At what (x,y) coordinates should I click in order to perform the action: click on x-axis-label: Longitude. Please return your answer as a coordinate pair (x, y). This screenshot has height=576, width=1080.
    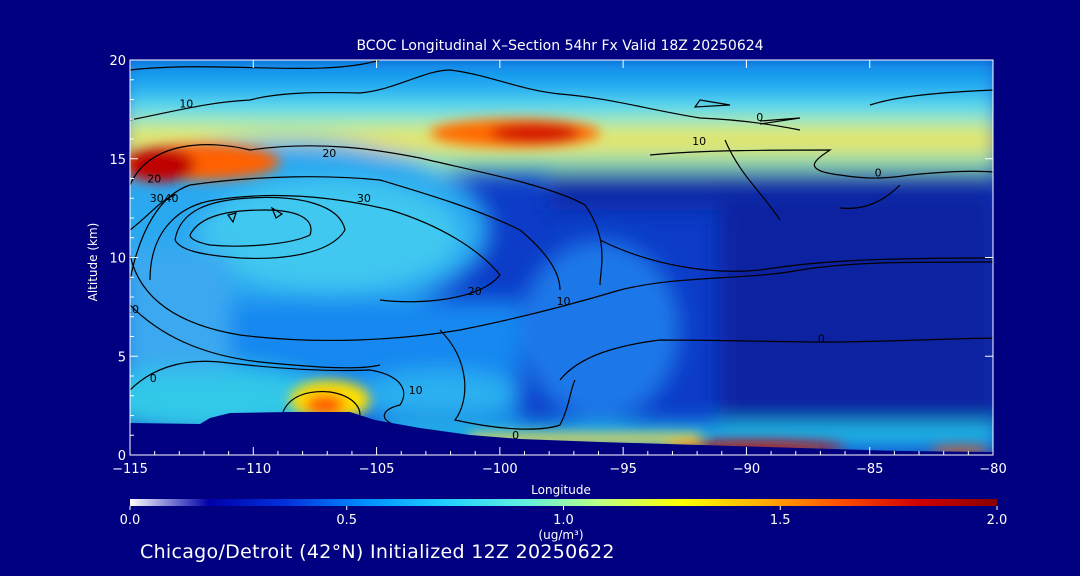
    Looking at the image, I should click on (561, 490).